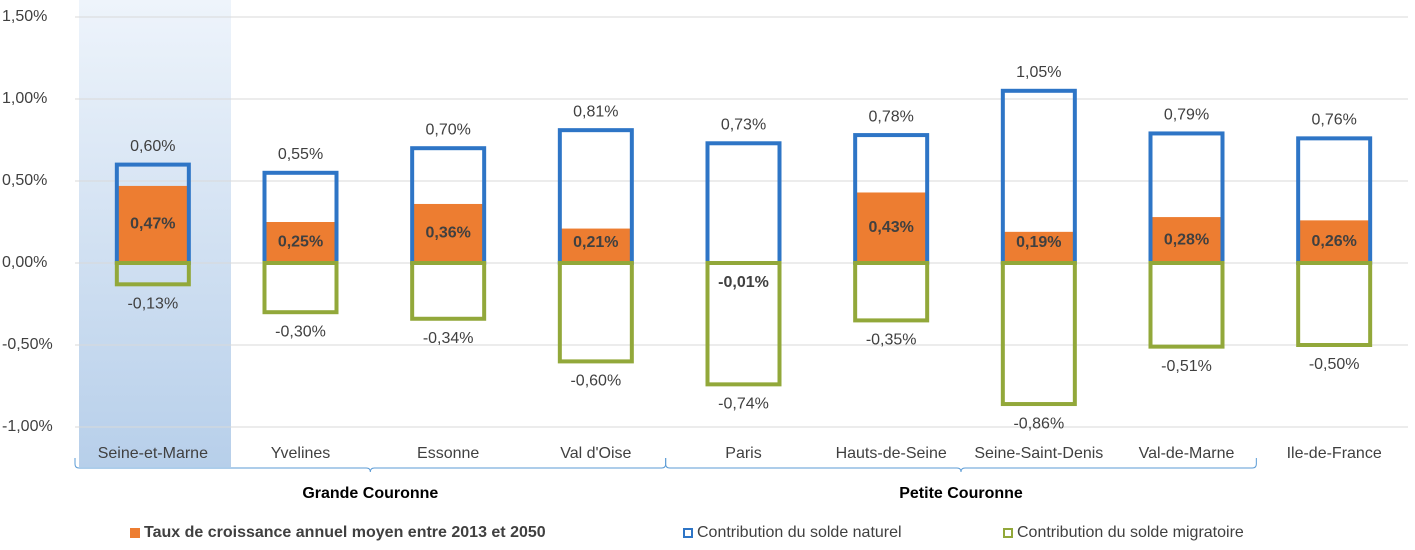 Image resolution: width=1415 pixels, height=550 pixels. What do you see at coordinates (743, 404) in the screenshot?
I see `data-label: -0,74%` at bounding box center [743, 404].